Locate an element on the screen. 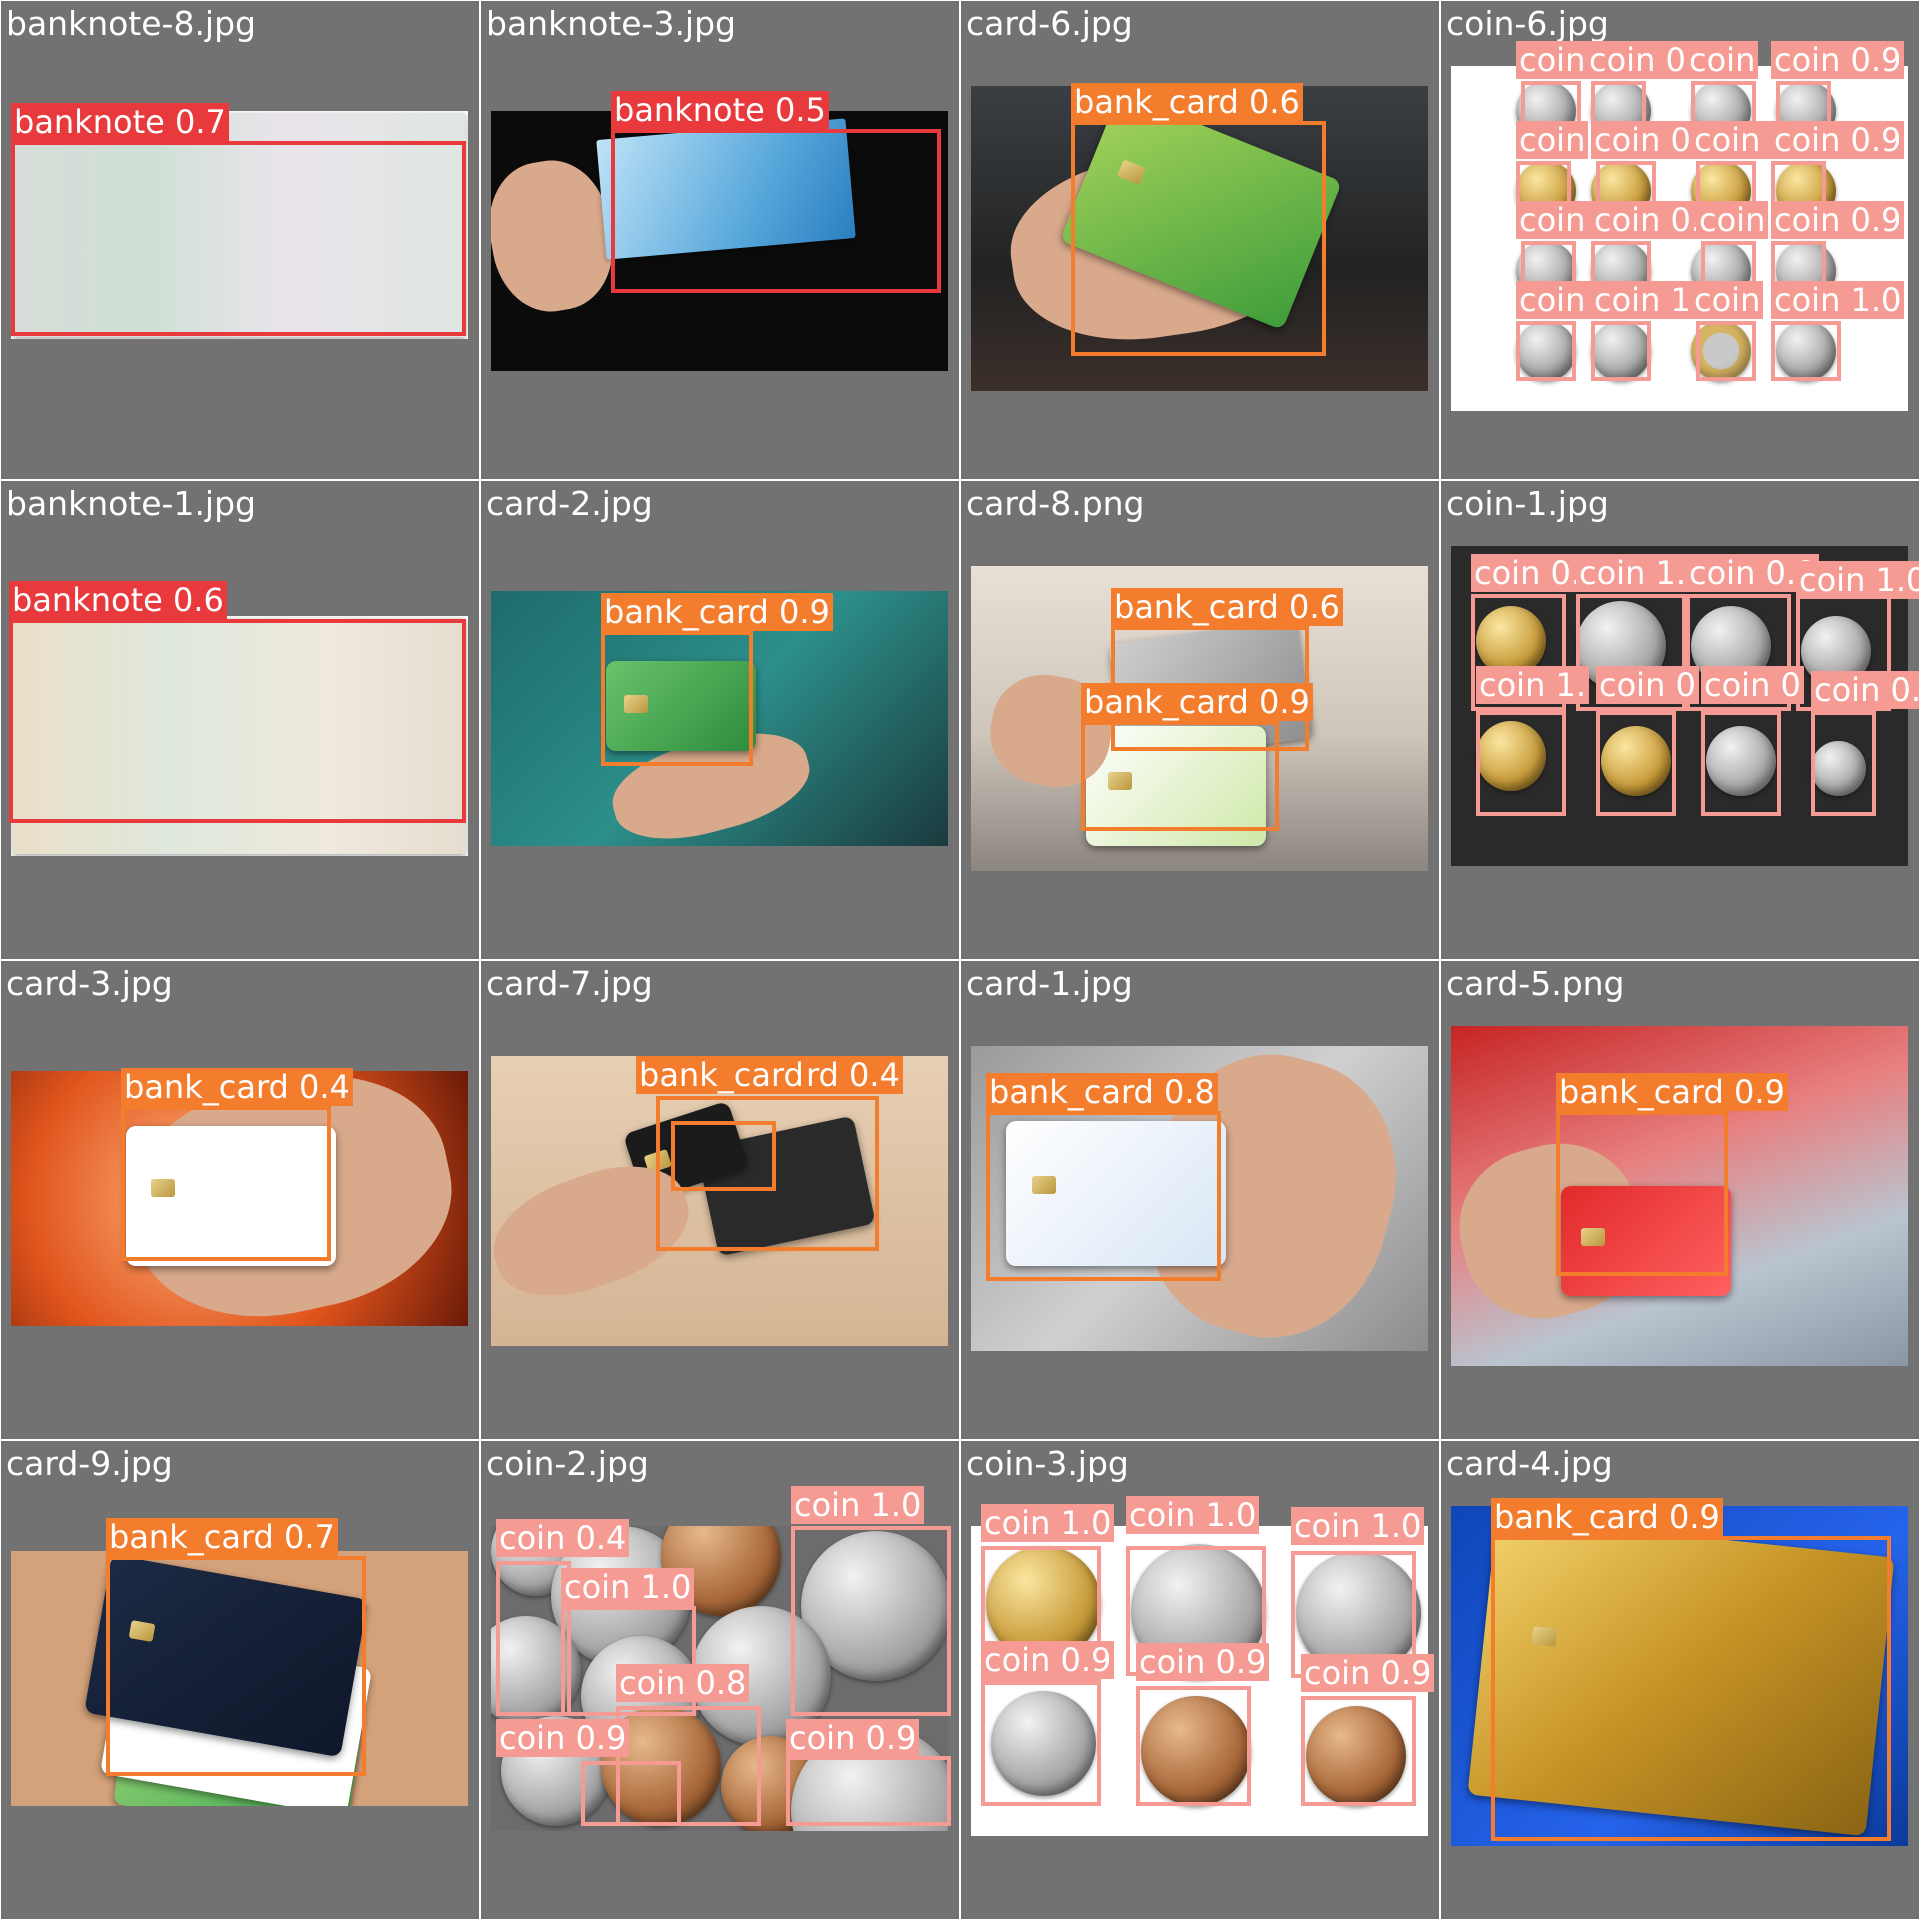  tile-title: banknote-8.jpg is located at coordinates (131, 23).